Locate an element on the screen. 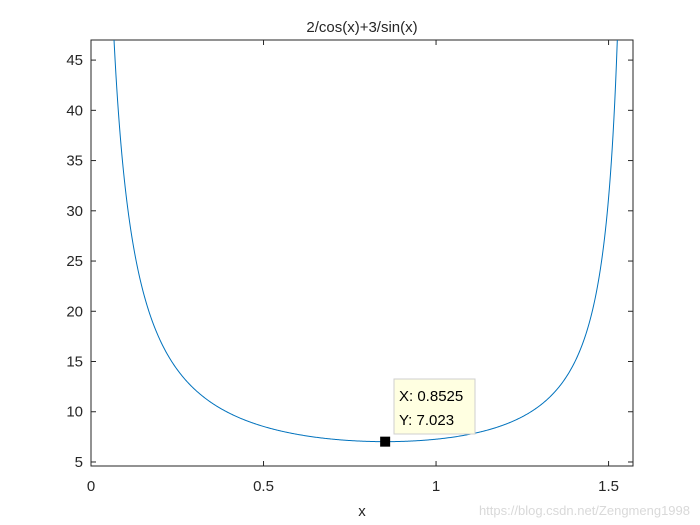  chart-title: 2/cos(x)+3/sin(x) is located at coordinates (361, 27).